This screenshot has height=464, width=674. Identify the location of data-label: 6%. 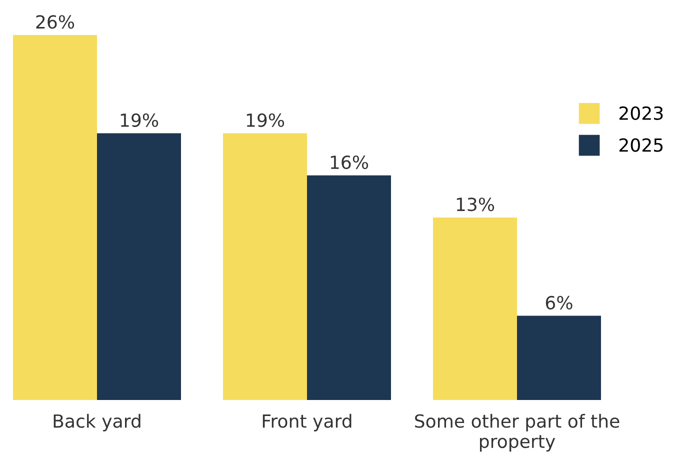
(559, 303).